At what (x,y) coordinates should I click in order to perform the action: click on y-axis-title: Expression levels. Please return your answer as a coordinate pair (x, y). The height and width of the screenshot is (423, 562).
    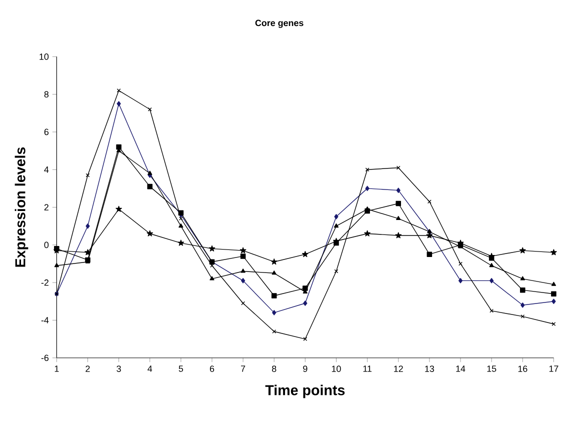
    Looking at the image, I should click on (21, 207).